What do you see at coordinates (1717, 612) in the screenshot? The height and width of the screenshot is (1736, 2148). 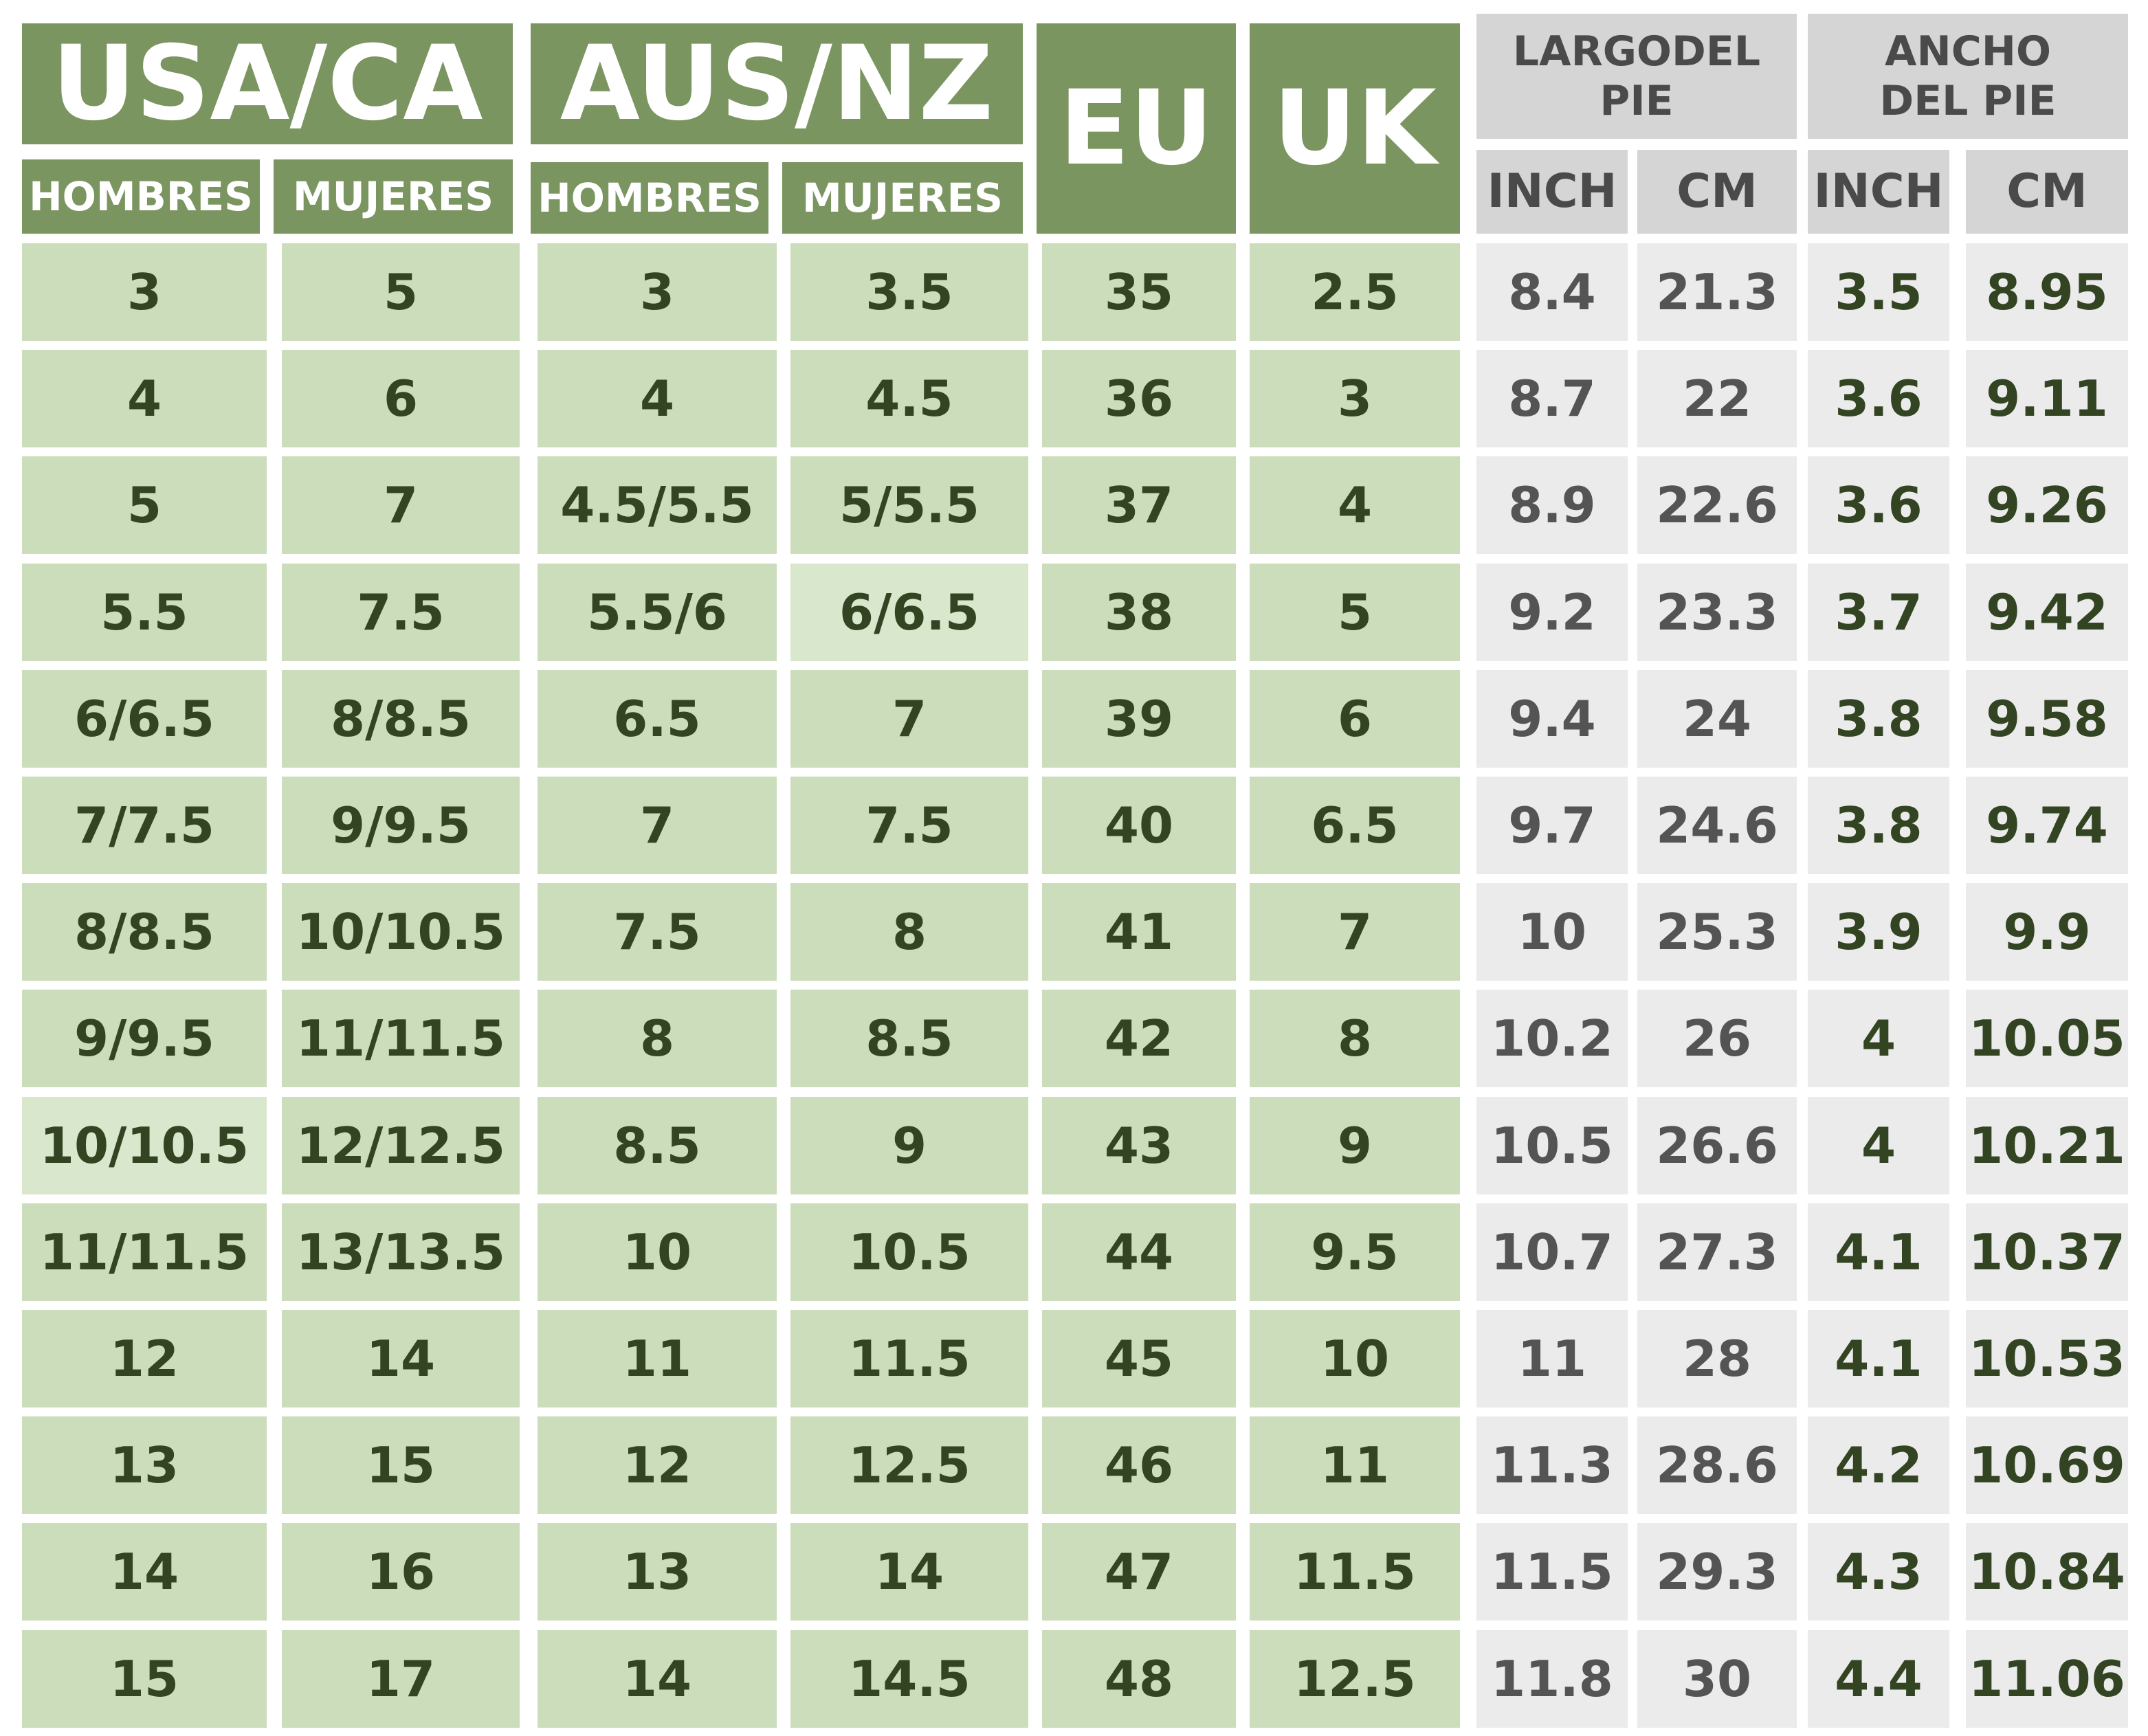 I see `table-cell-r4-c8: 23.3` at bounding box center [1717, 612].